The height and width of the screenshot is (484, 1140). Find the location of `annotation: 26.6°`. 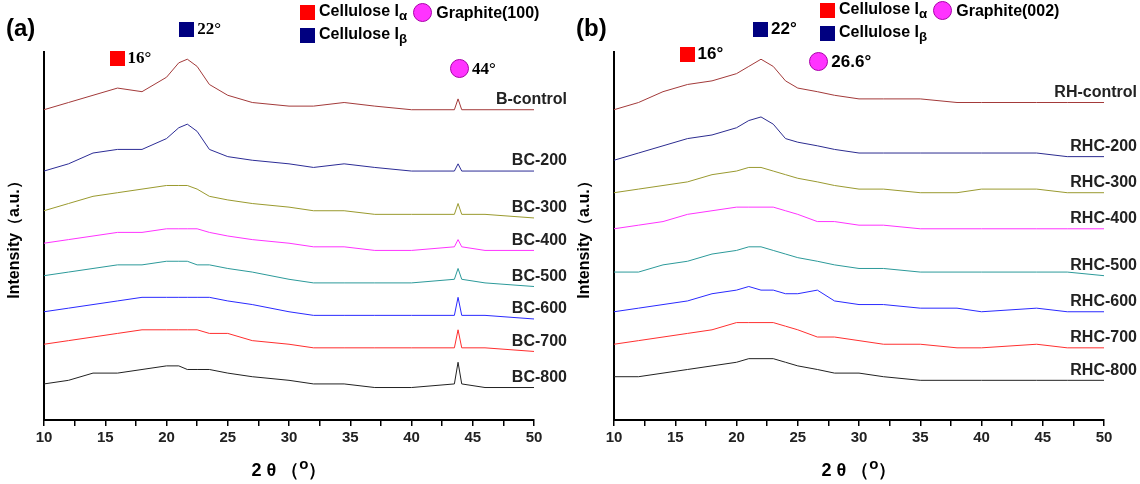

annotation: 26.6° is located at coordinates (851, 61).